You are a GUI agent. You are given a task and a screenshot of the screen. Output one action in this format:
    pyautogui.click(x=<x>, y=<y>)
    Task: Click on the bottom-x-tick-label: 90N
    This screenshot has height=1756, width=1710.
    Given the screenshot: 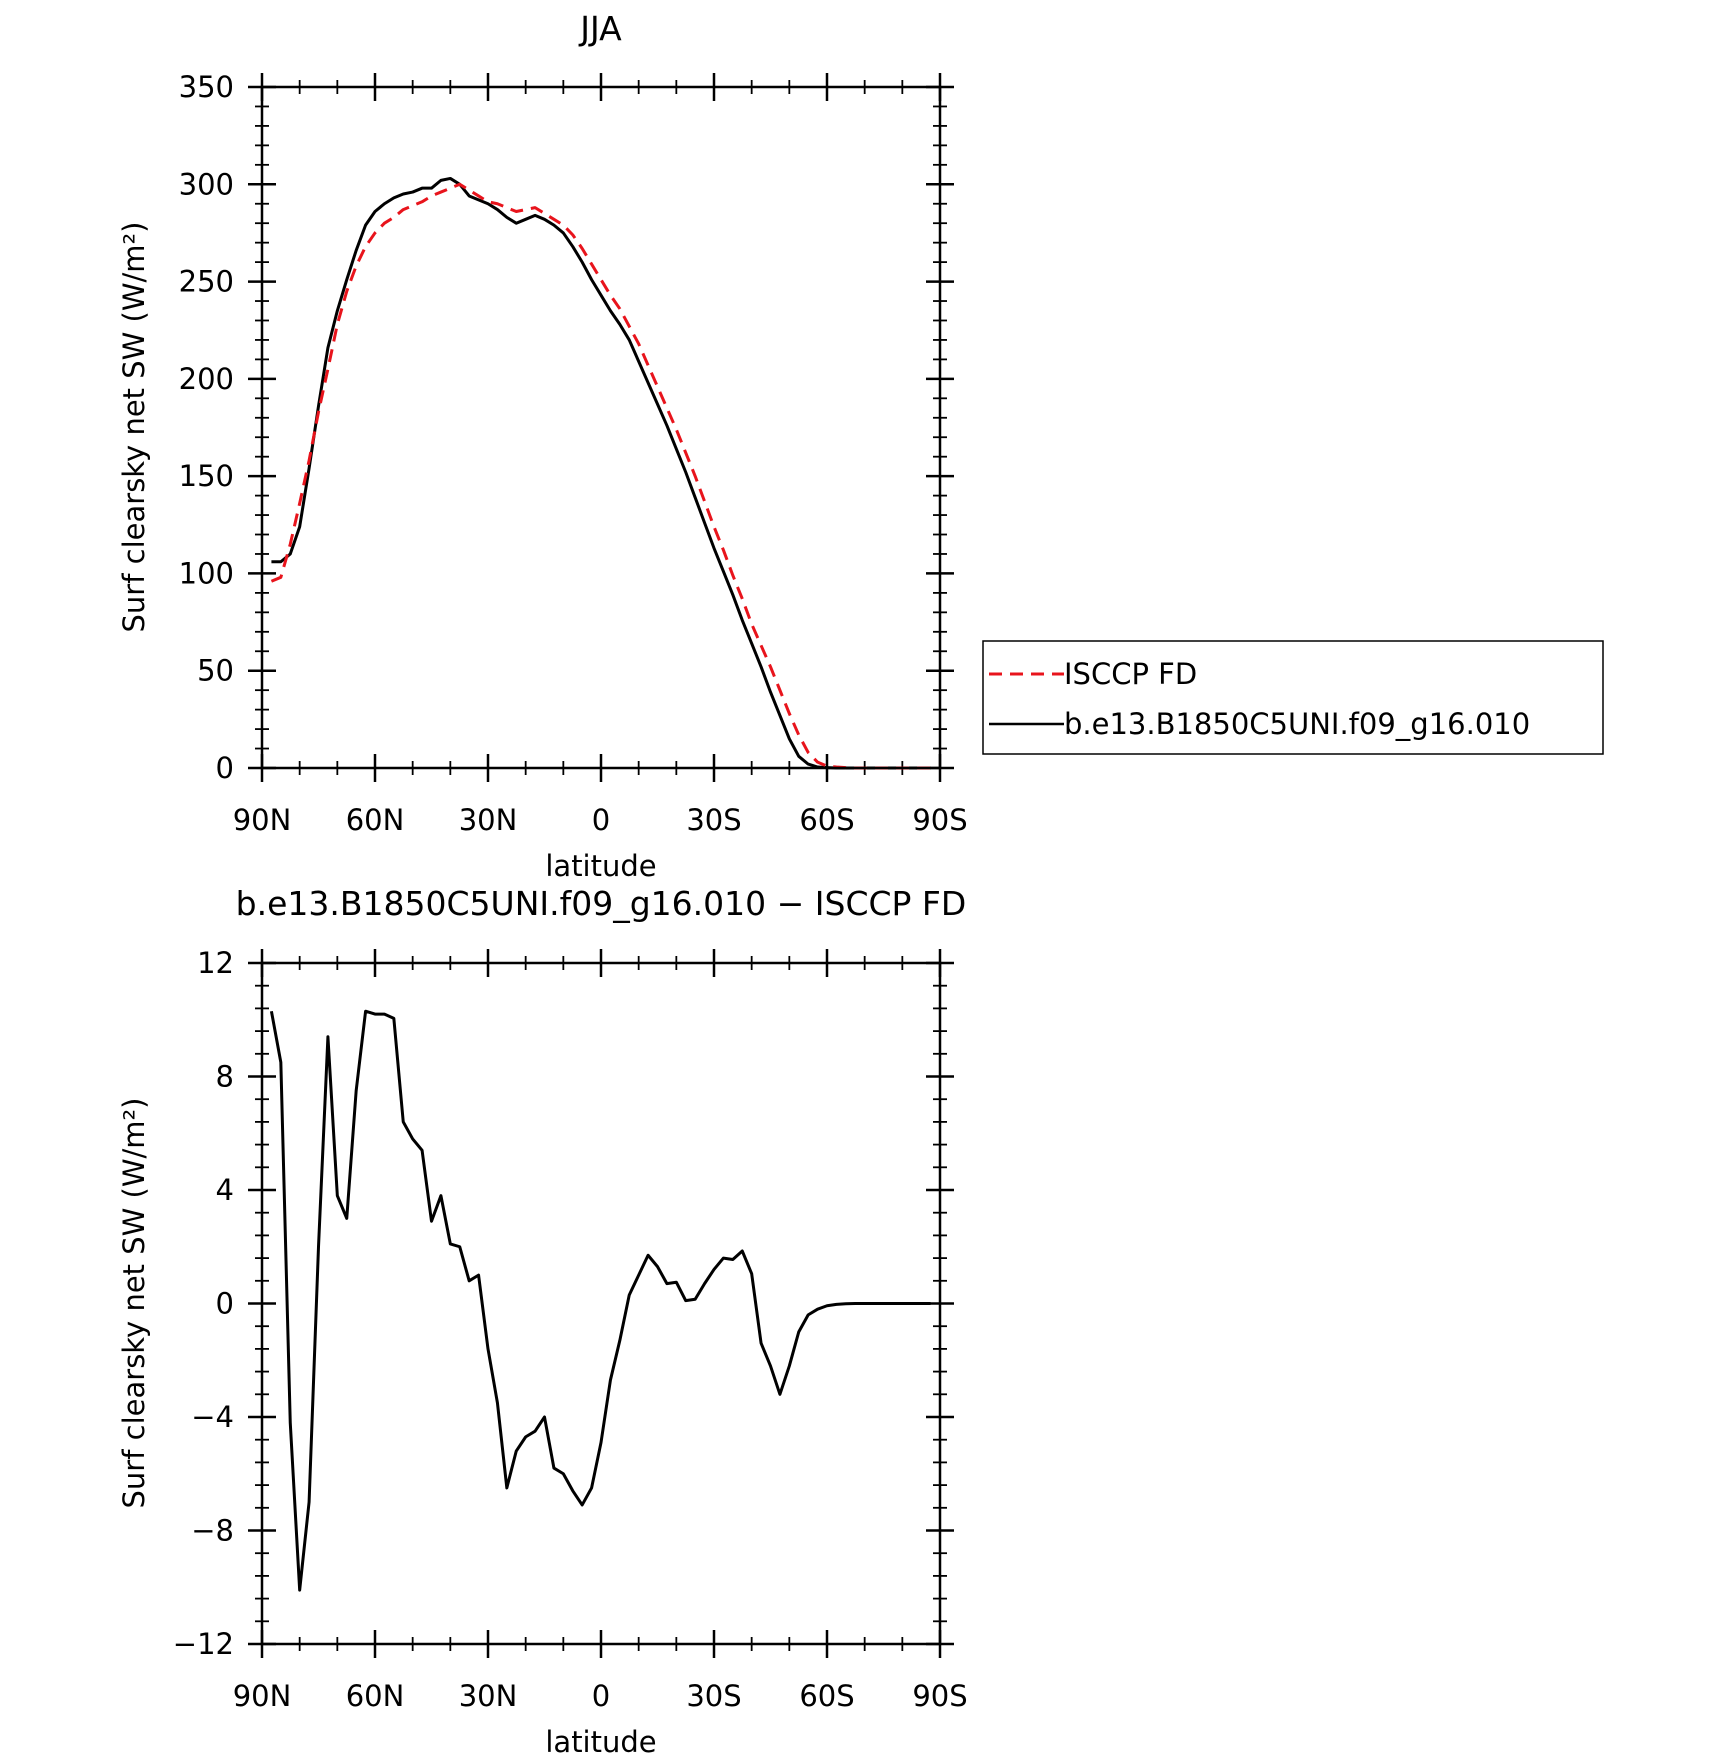 What is the action you would take?
    pyautogui.click(x=262, y=1696)
    